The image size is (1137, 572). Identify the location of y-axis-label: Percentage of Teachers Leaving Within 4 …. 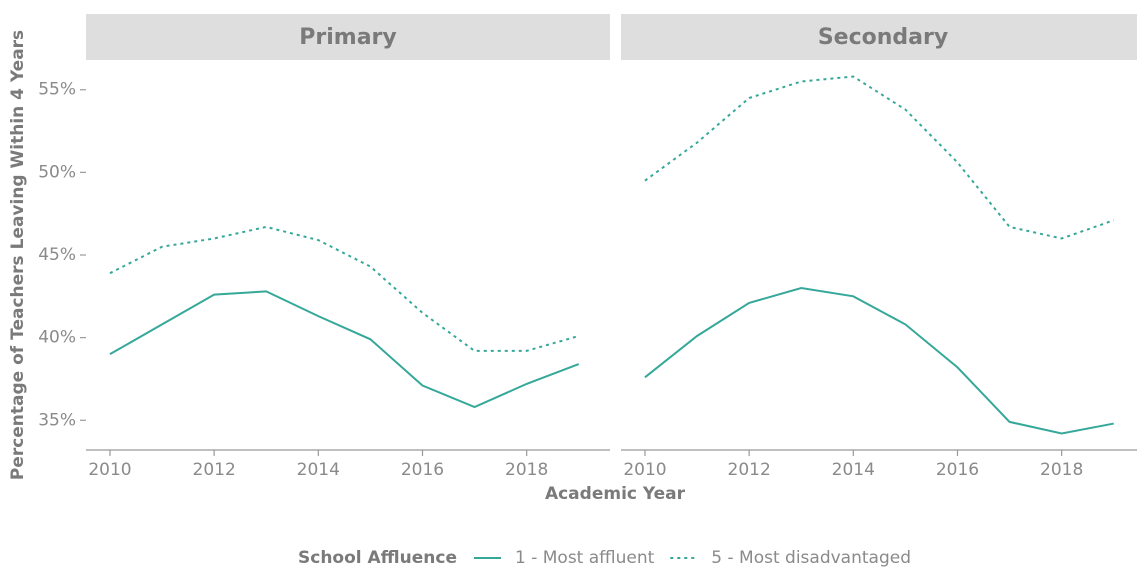
(18, 255).